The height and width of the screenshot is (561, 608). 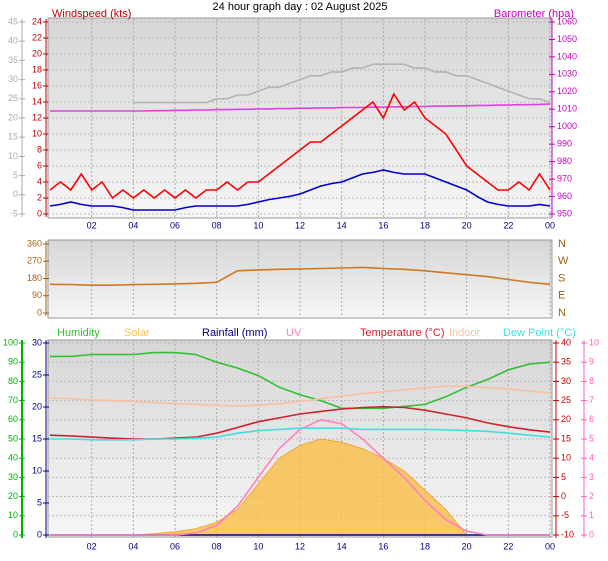 What do you see at coordinates (13, 21) in the screenshot?
I see `y-tick-label: 45` at bounding box center [13, 21].